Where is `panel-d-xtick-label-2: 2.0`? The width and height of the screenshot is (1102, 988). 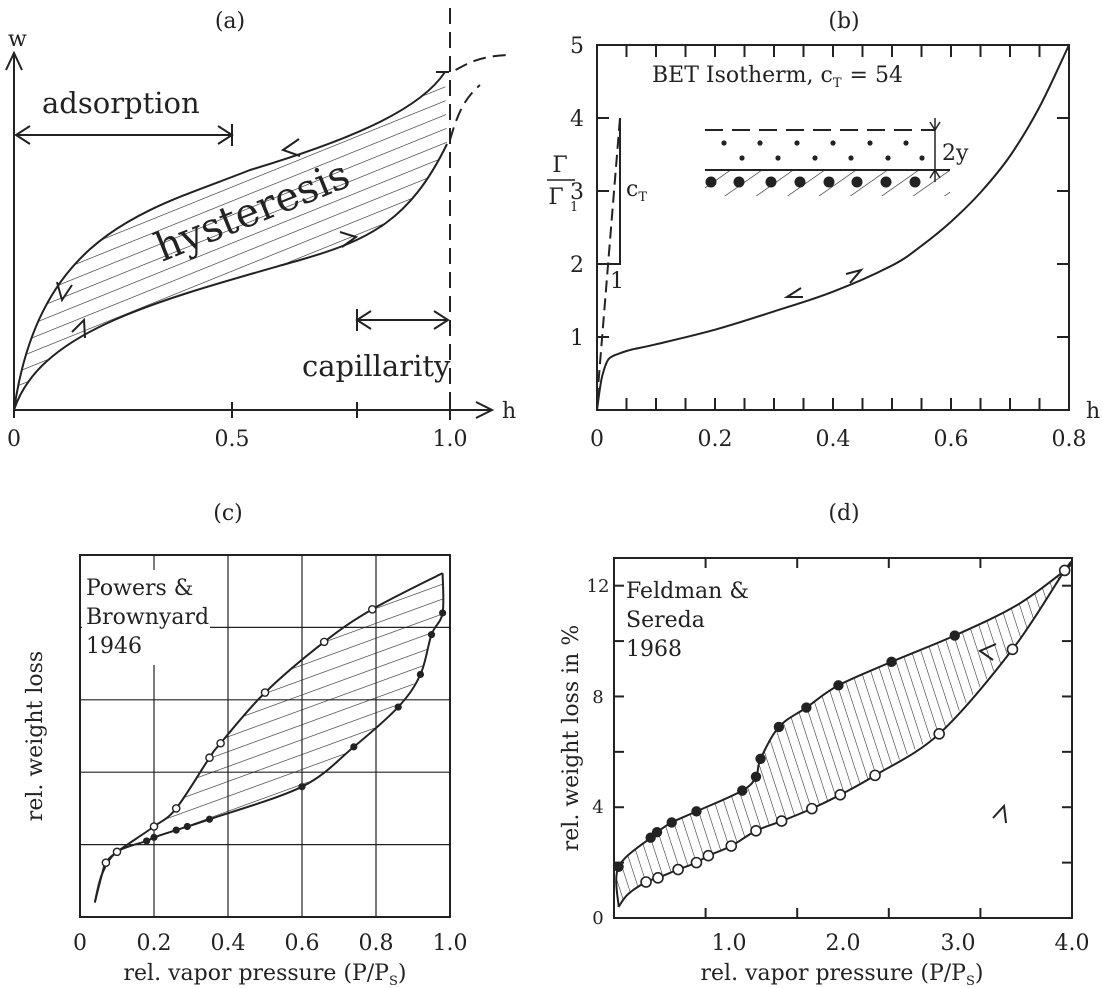
panel-d-xtick-label-2: 2.0 is located at coordinates (843, 943).